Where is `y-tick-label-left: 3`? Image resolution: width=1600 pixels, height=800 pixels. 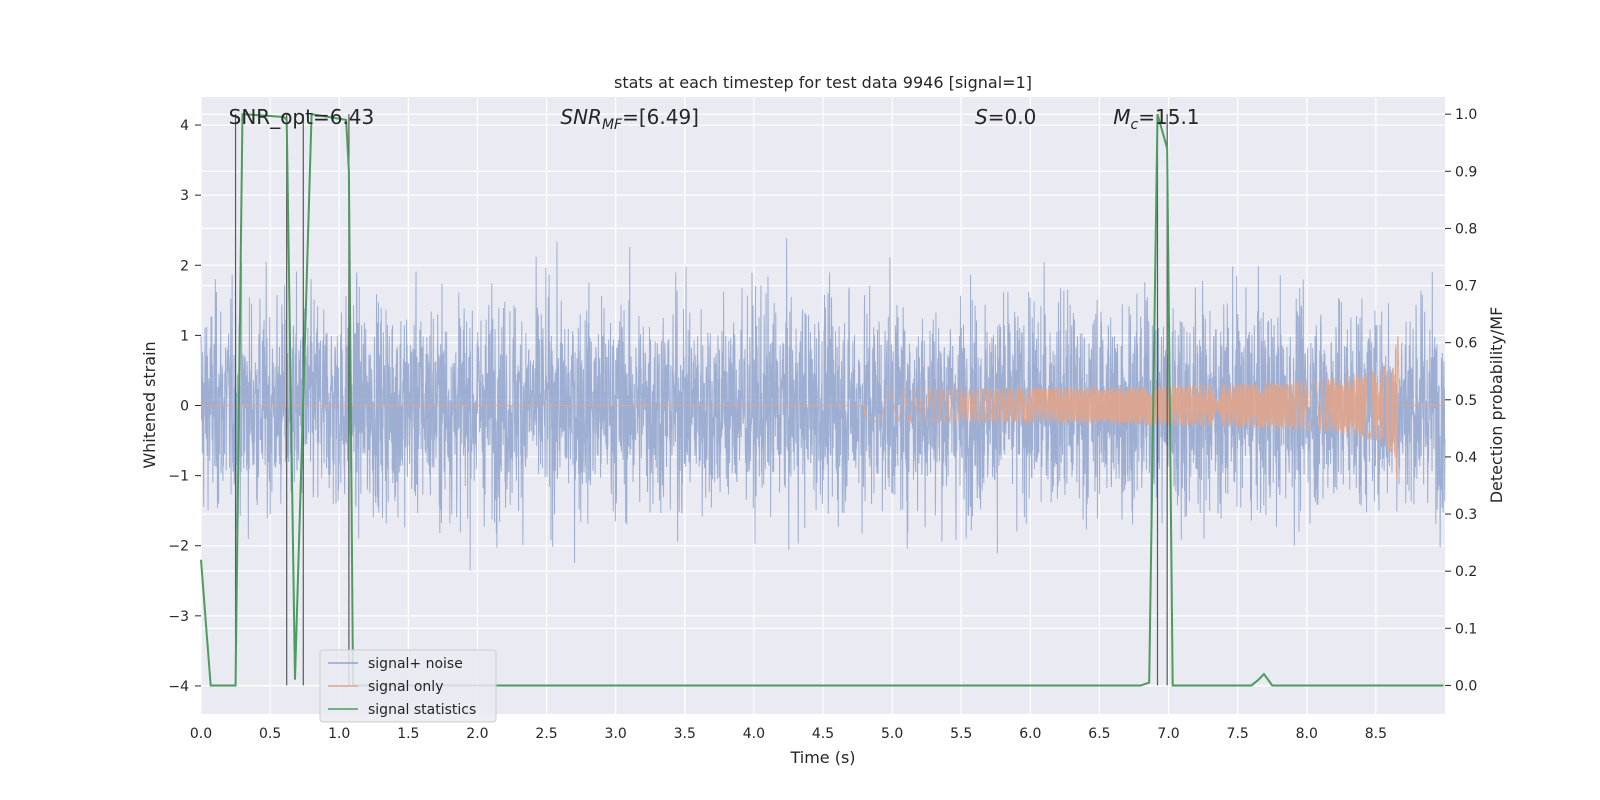 y-tick-label-left: 3 is located at coordinates (184, 196).